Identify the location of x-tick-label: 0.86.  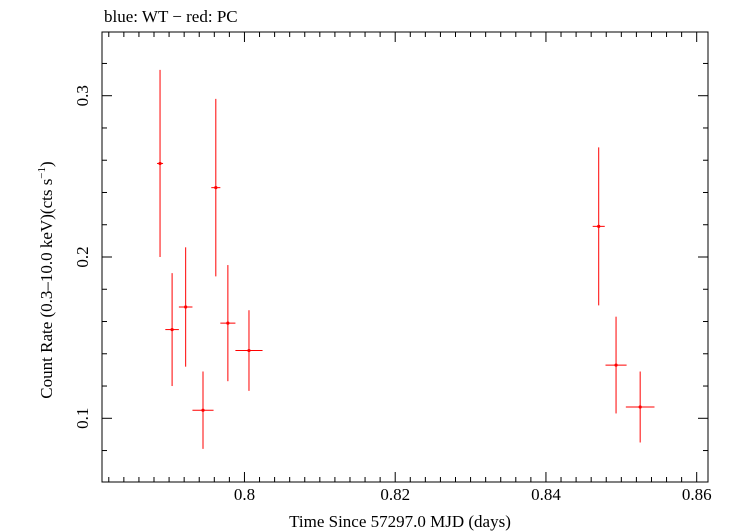
(697, 494).